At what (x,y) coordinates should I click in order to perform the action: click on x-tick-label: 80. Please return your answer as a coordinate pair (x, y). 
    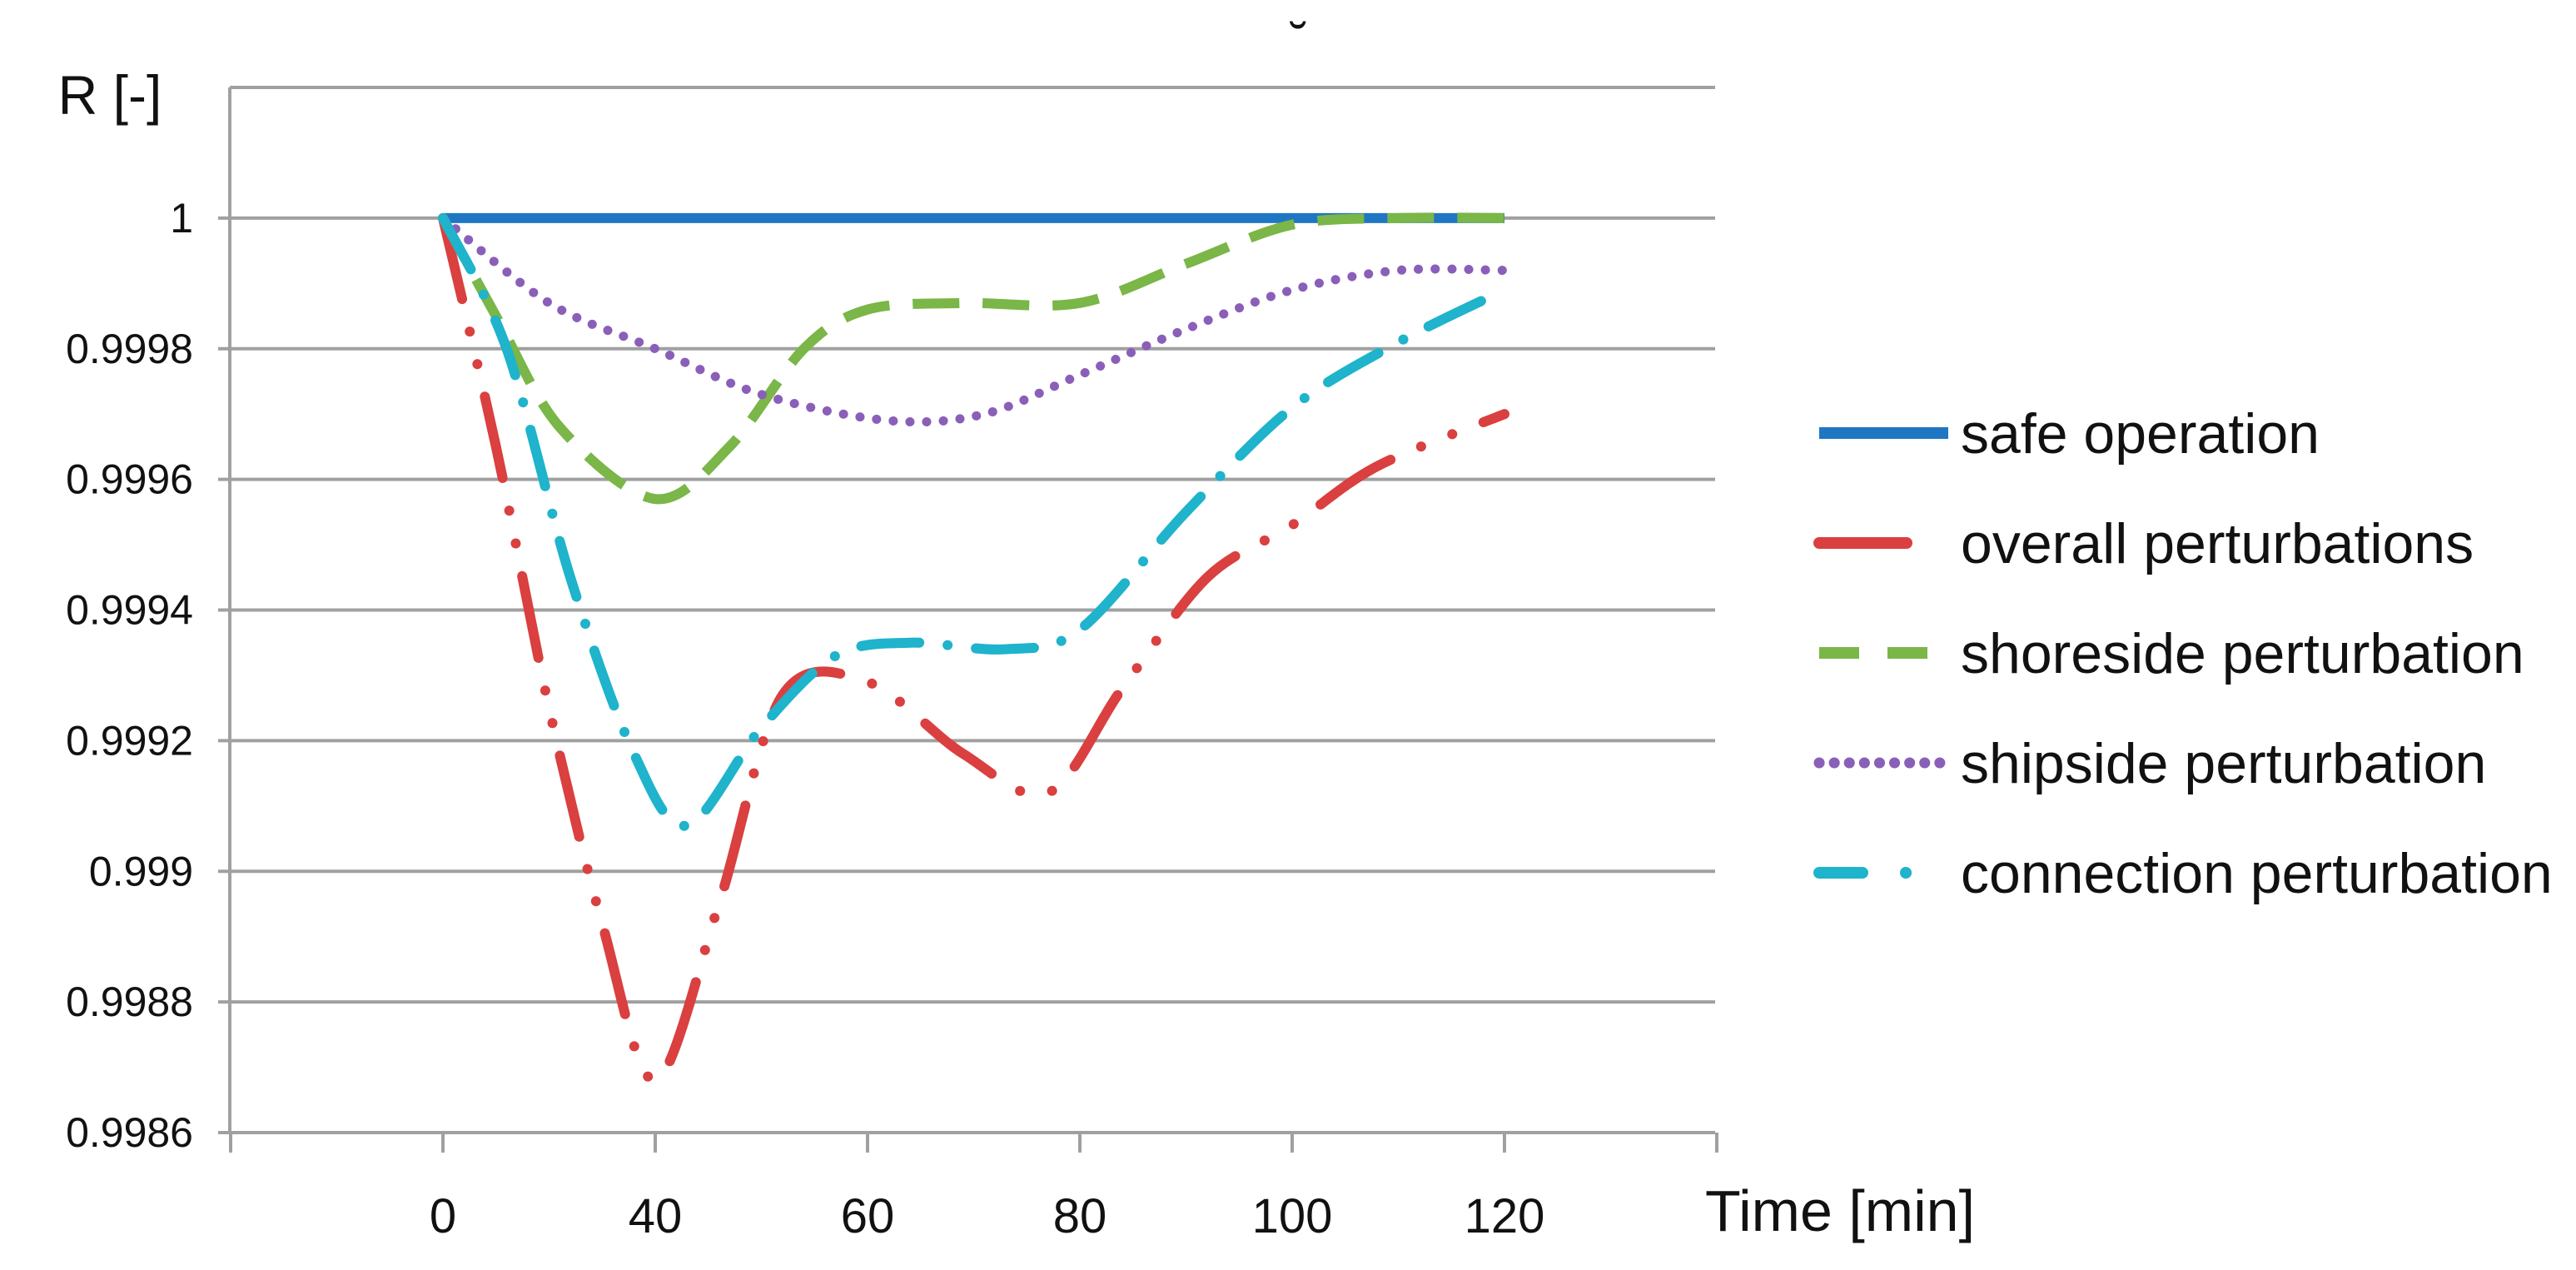
    Looking at the image, I should click on (1080, 1216).